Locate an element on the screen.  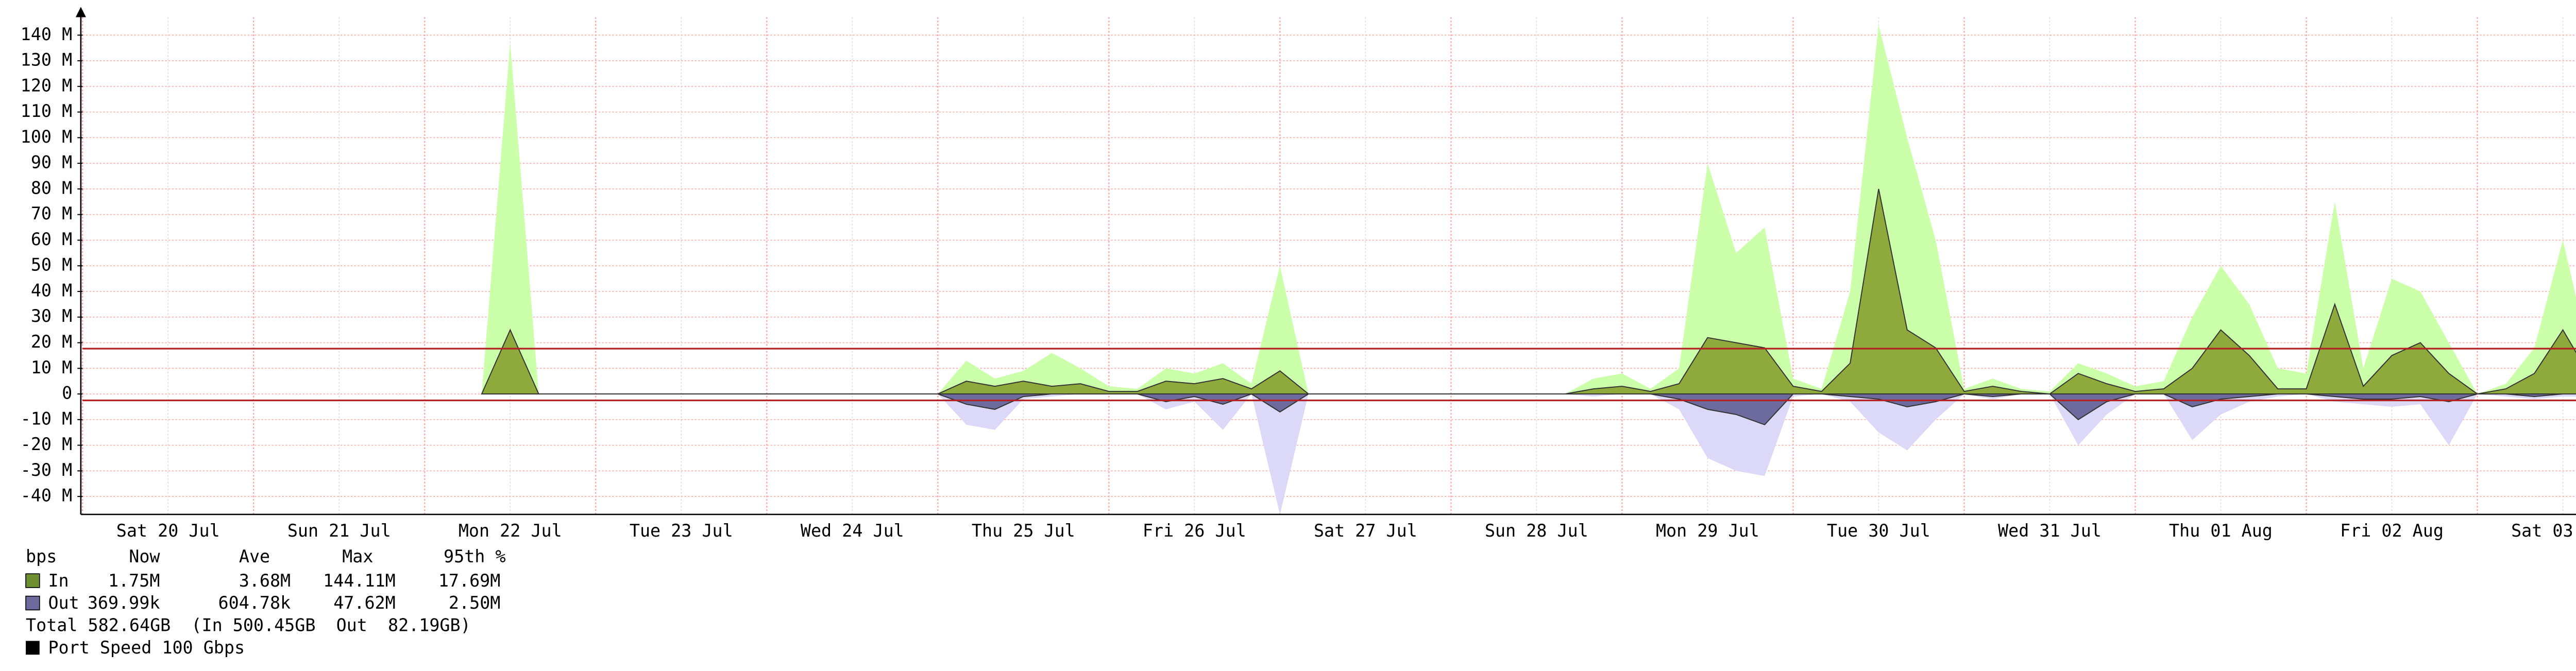
area is located at coordinates (1528, 409).